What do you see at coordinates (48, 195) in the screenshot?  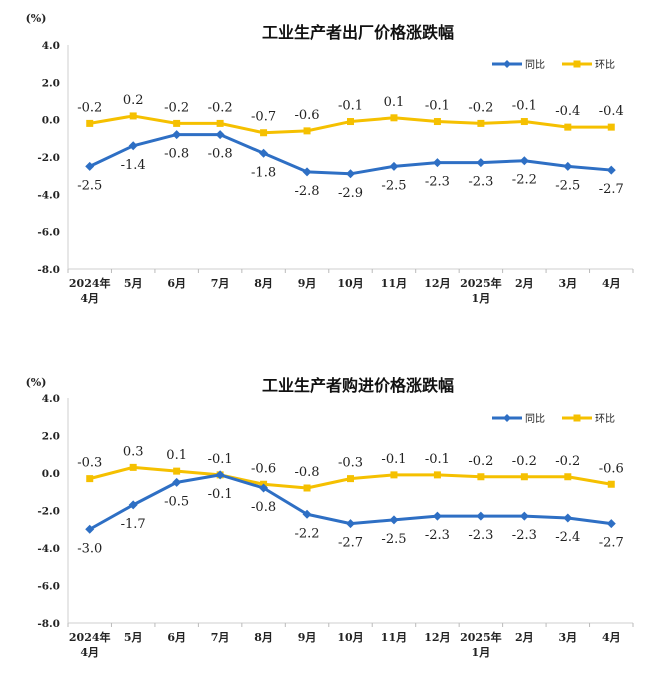 I see `chart-1-y-tick-label: -4.0` at bounding box center [48, 195].